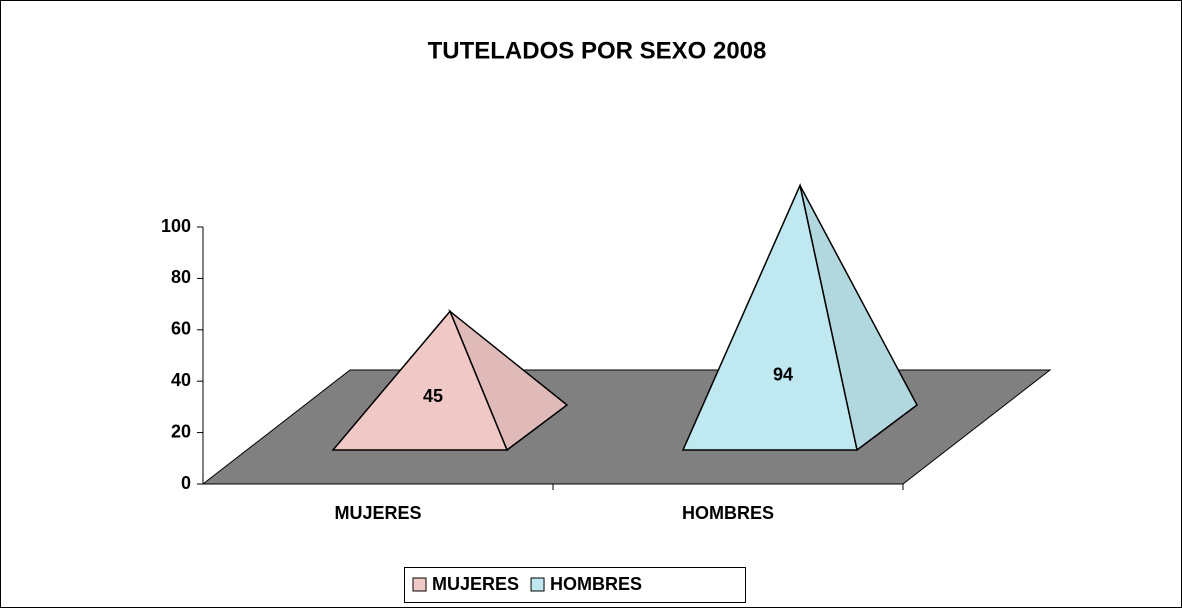  What do you see at coordinates (597, 50) in the screenshot?
I see `chart-title: TUTELADOS POR SEXO 2008` at bounding box center [597, 50].